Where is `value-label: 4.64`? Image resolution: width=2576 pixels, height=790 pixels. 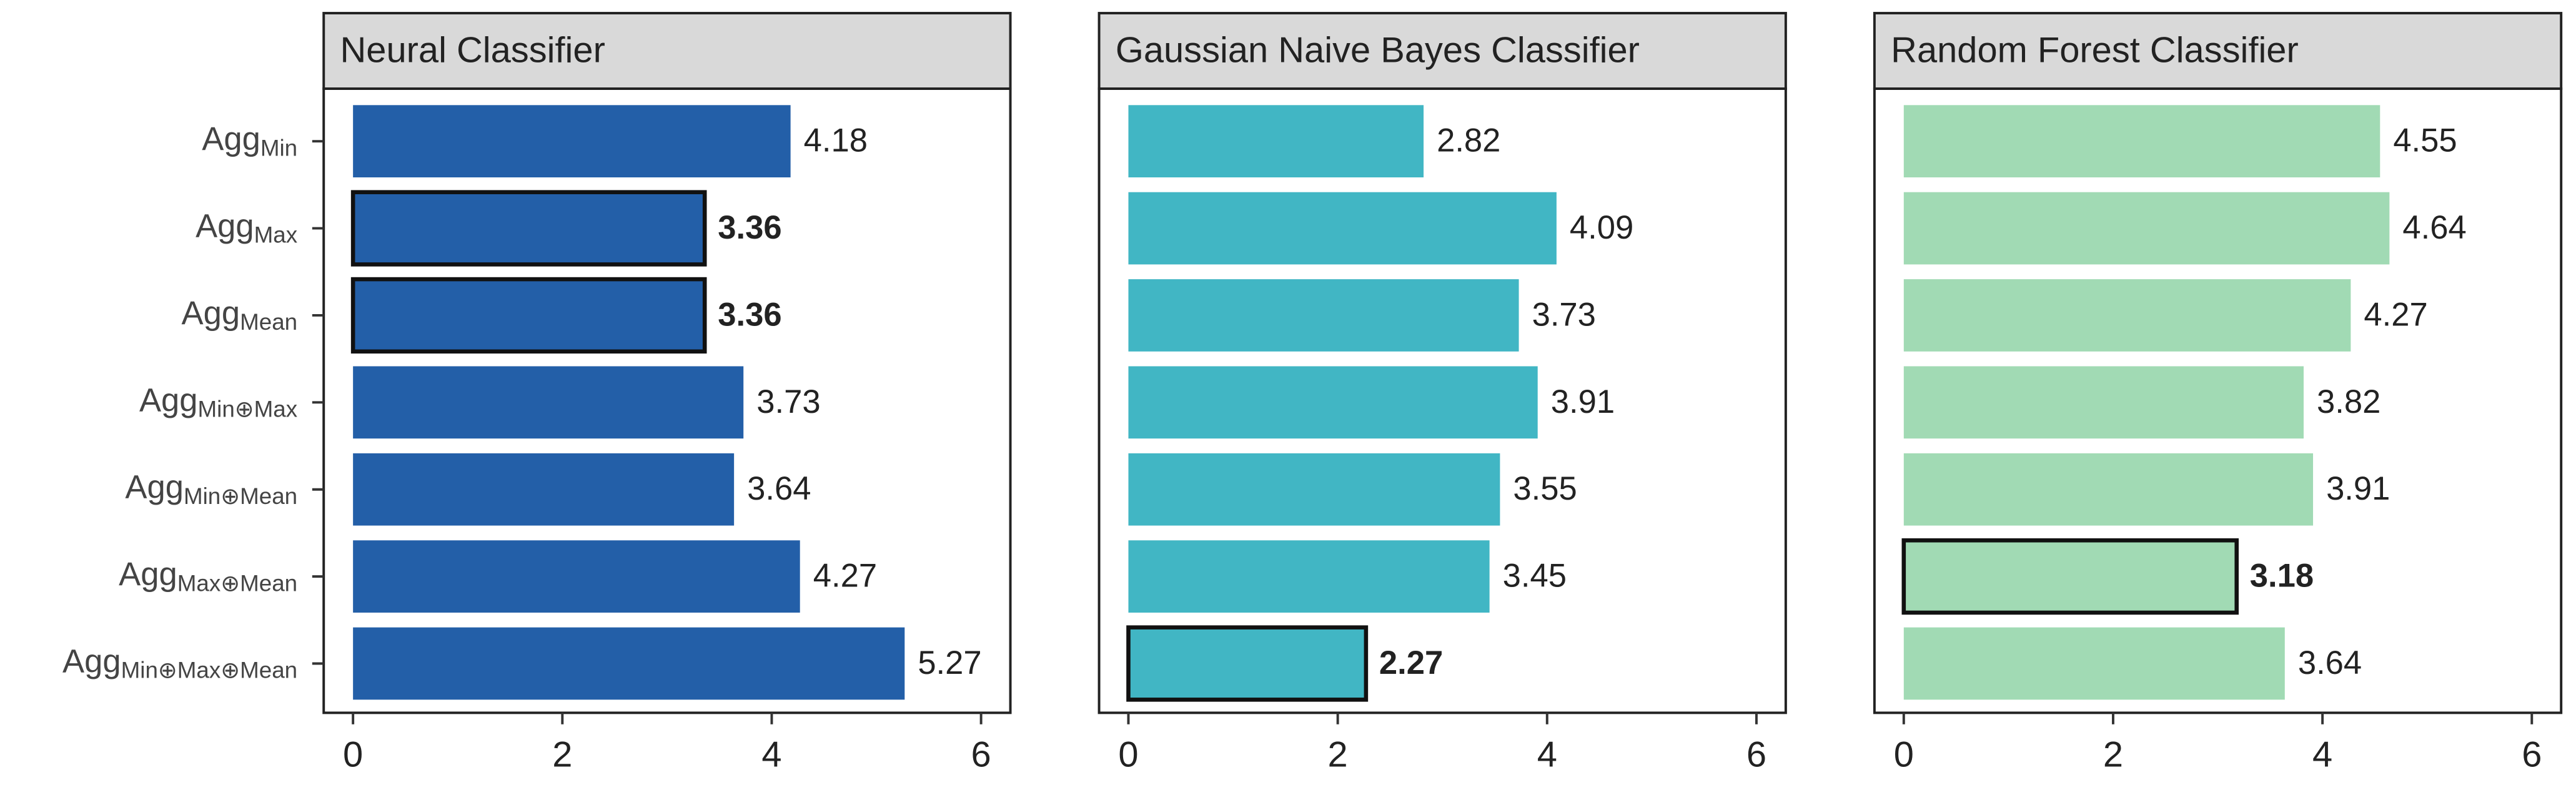
value-label: 4.64 is located at coordinates (2434, 227).